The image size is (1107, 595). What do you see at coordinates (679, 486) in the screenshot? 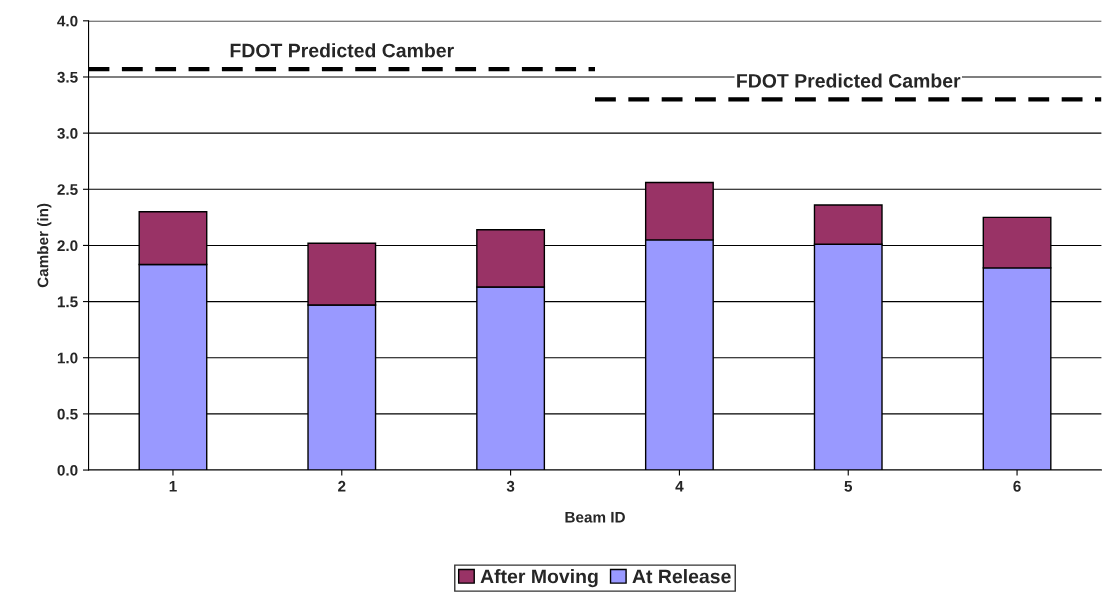
I see `x-tick-label: 4` at bounding box center [679, 486].